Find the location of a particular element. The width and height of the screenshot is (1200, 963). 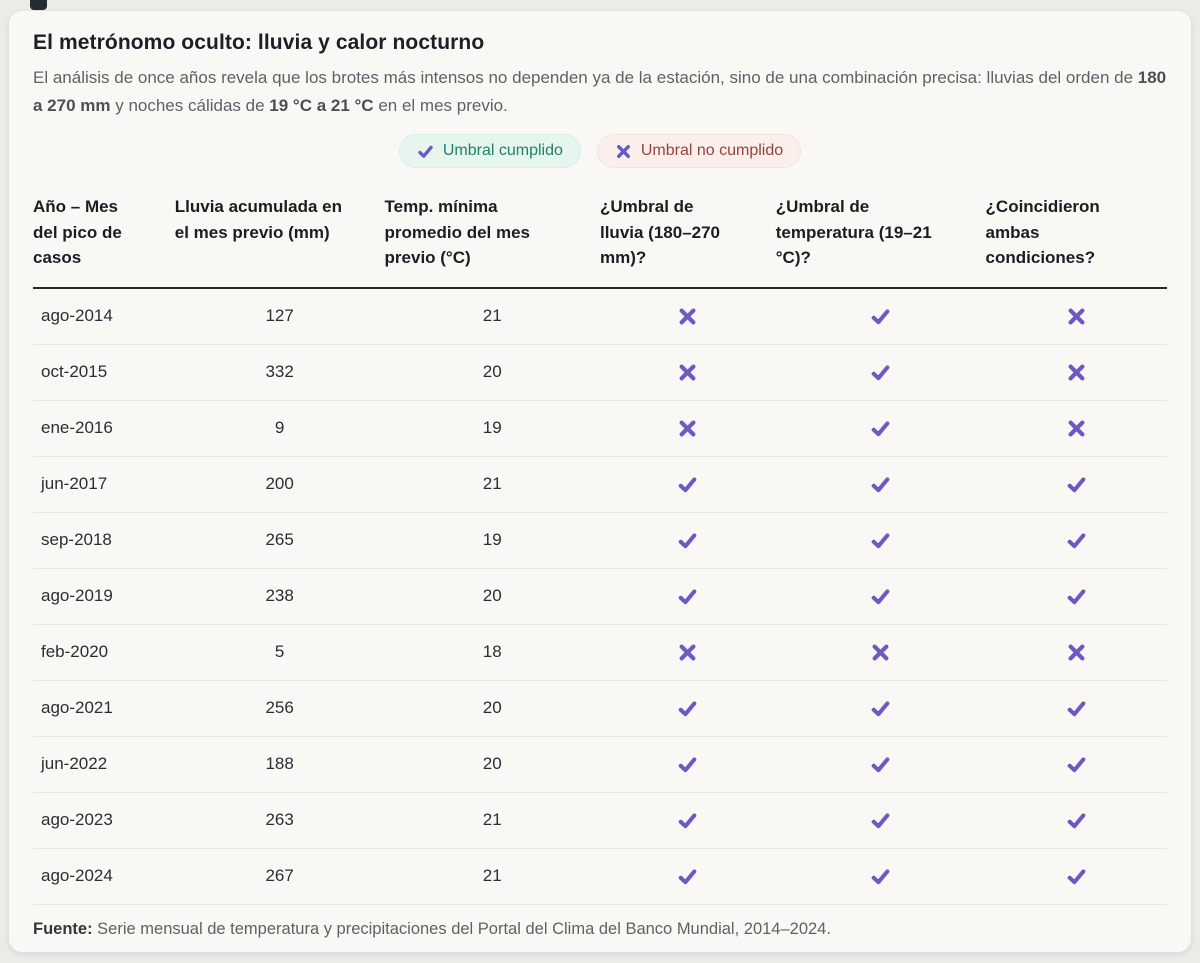

cell-rain-mm: 256 is located at coordinates (279, 708).